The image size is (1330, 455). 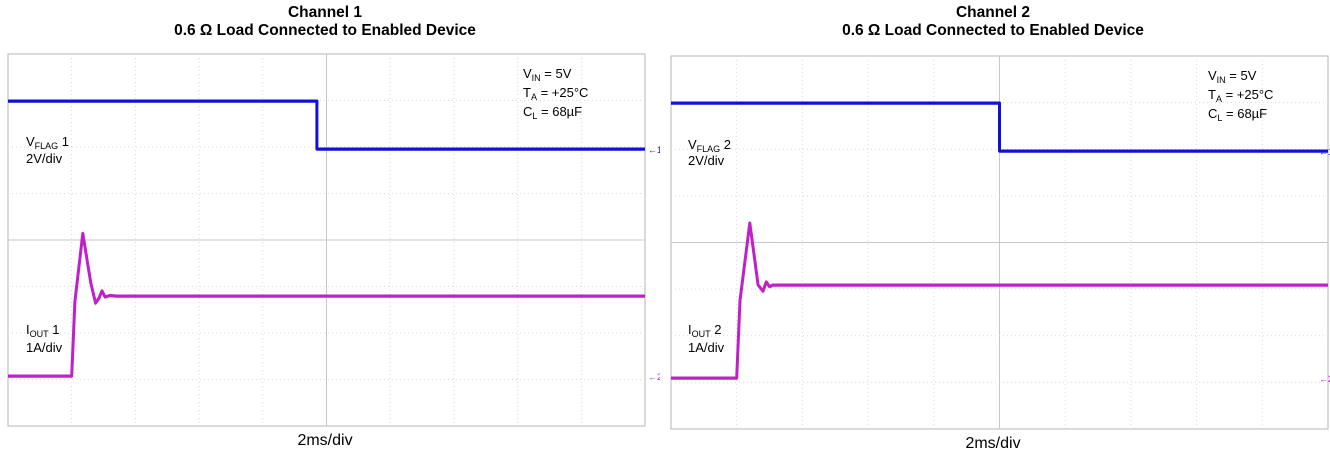 What do you see at coordinates (47, 142) in the screenshot?
I see `channel-label: VFLAG 1` at bounding box center [47, 142].